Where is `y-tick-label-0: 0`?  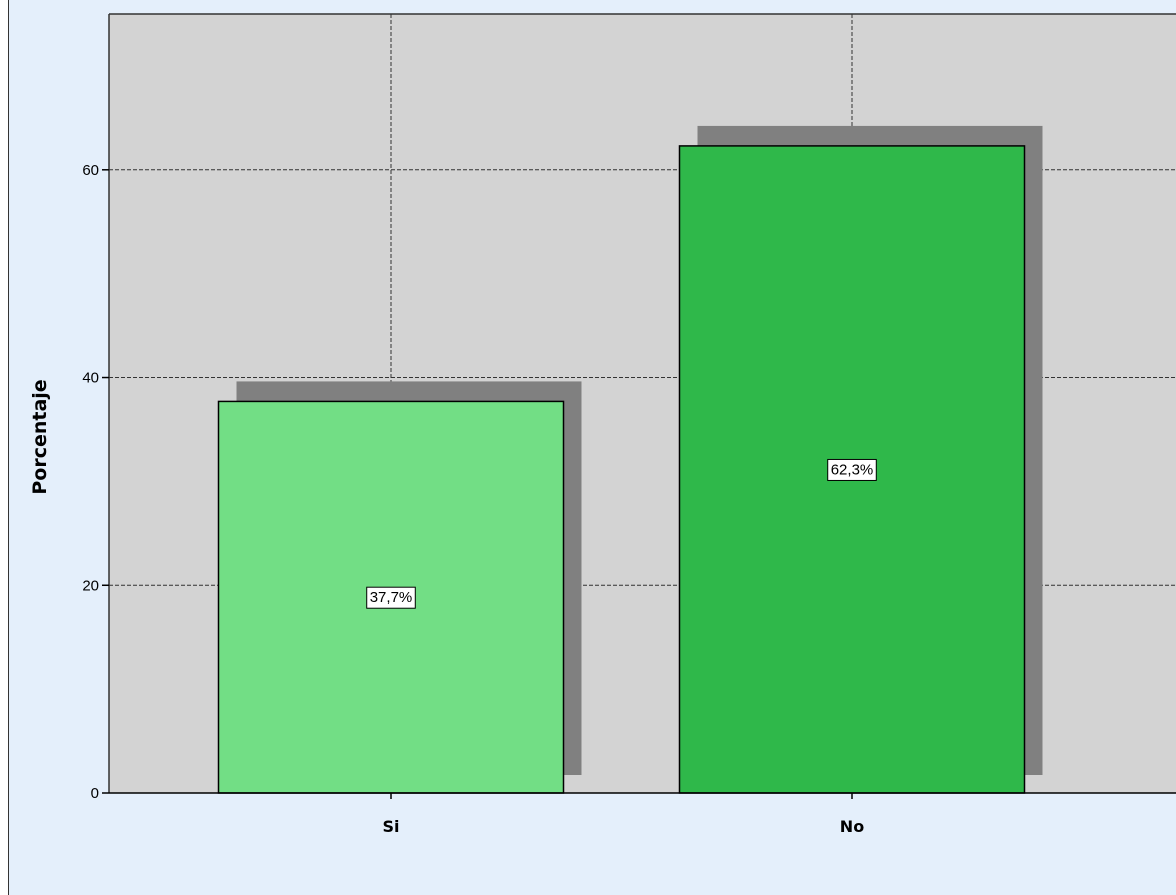
y-tick-label-0: 0 is located at coordinates (95, 793).